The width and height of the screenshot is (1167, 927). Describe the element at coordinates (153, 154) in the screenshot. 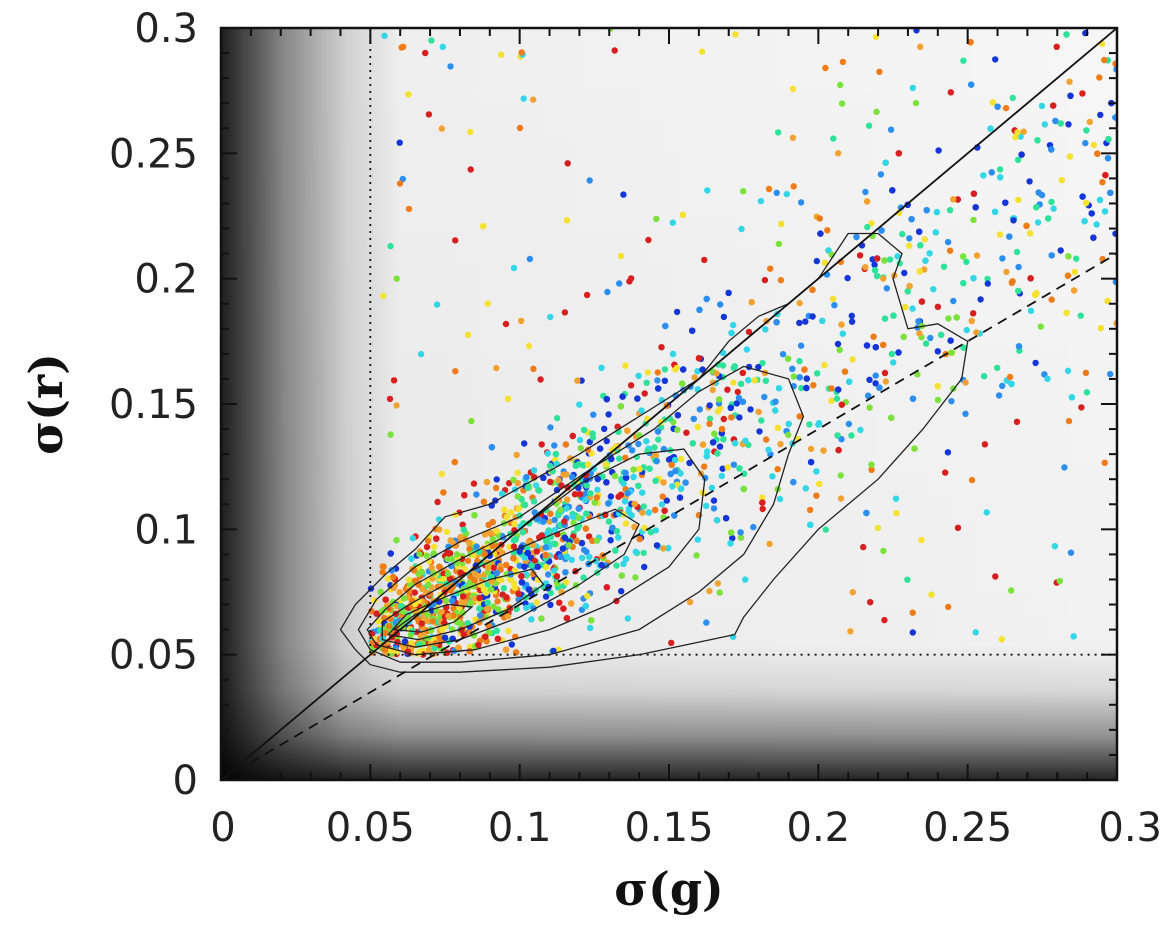

I see `y-tick-label: 0.25` at that location.